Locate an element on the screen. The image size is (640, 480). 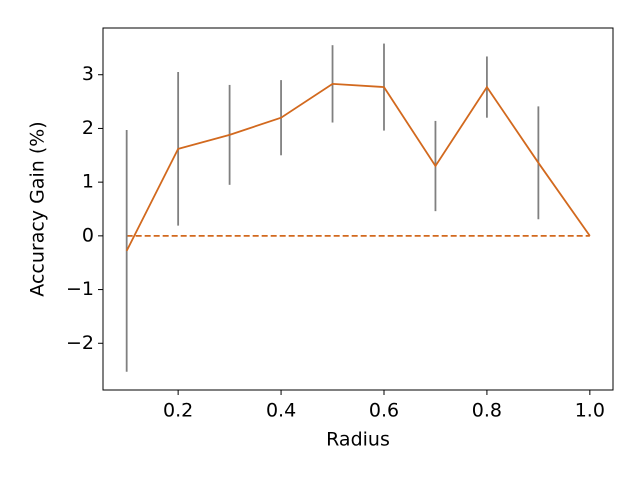
x-tick-label: 1.0 is located at coordinates (590, 411).